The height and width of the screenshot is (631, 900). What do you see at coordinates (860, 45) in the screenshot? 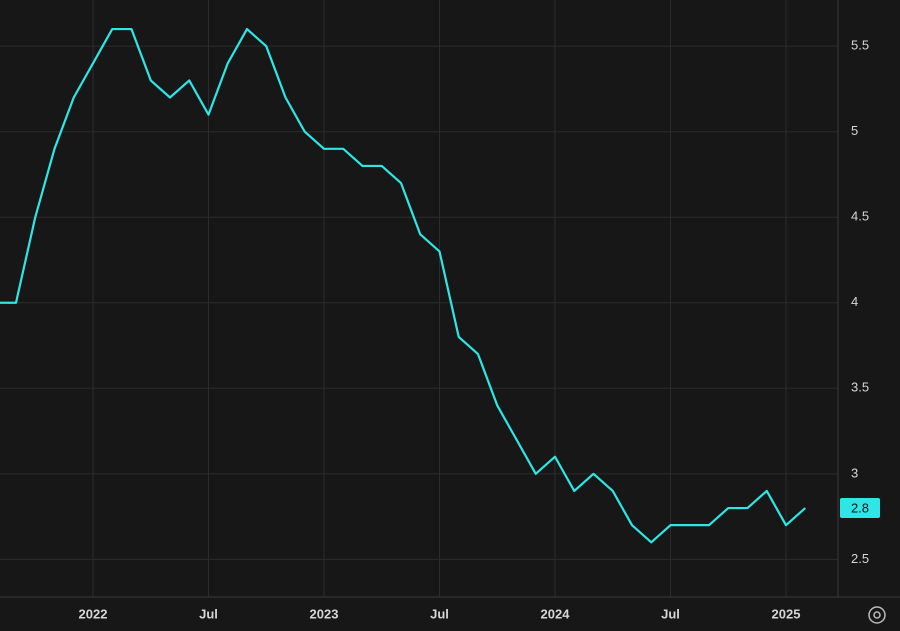
I see `y-tick-label: 5.5` at bounding box center [860, 45].